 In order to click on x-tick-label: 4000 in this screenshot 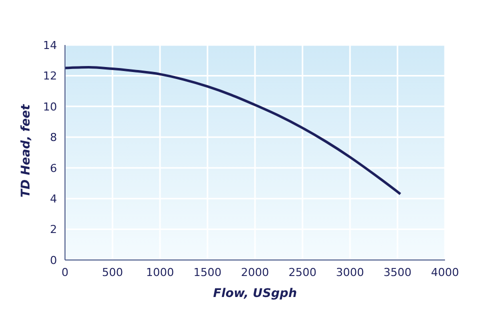, I will do `click(445, 272)`.